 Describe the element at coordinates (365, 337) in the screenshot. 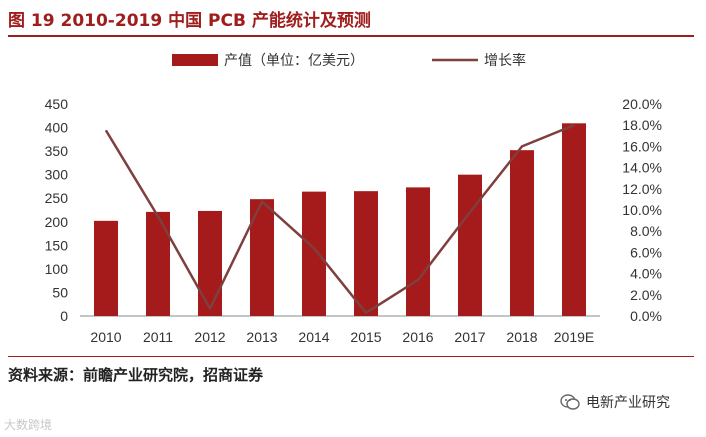

I see `x-tick-label: 2015` at that location.